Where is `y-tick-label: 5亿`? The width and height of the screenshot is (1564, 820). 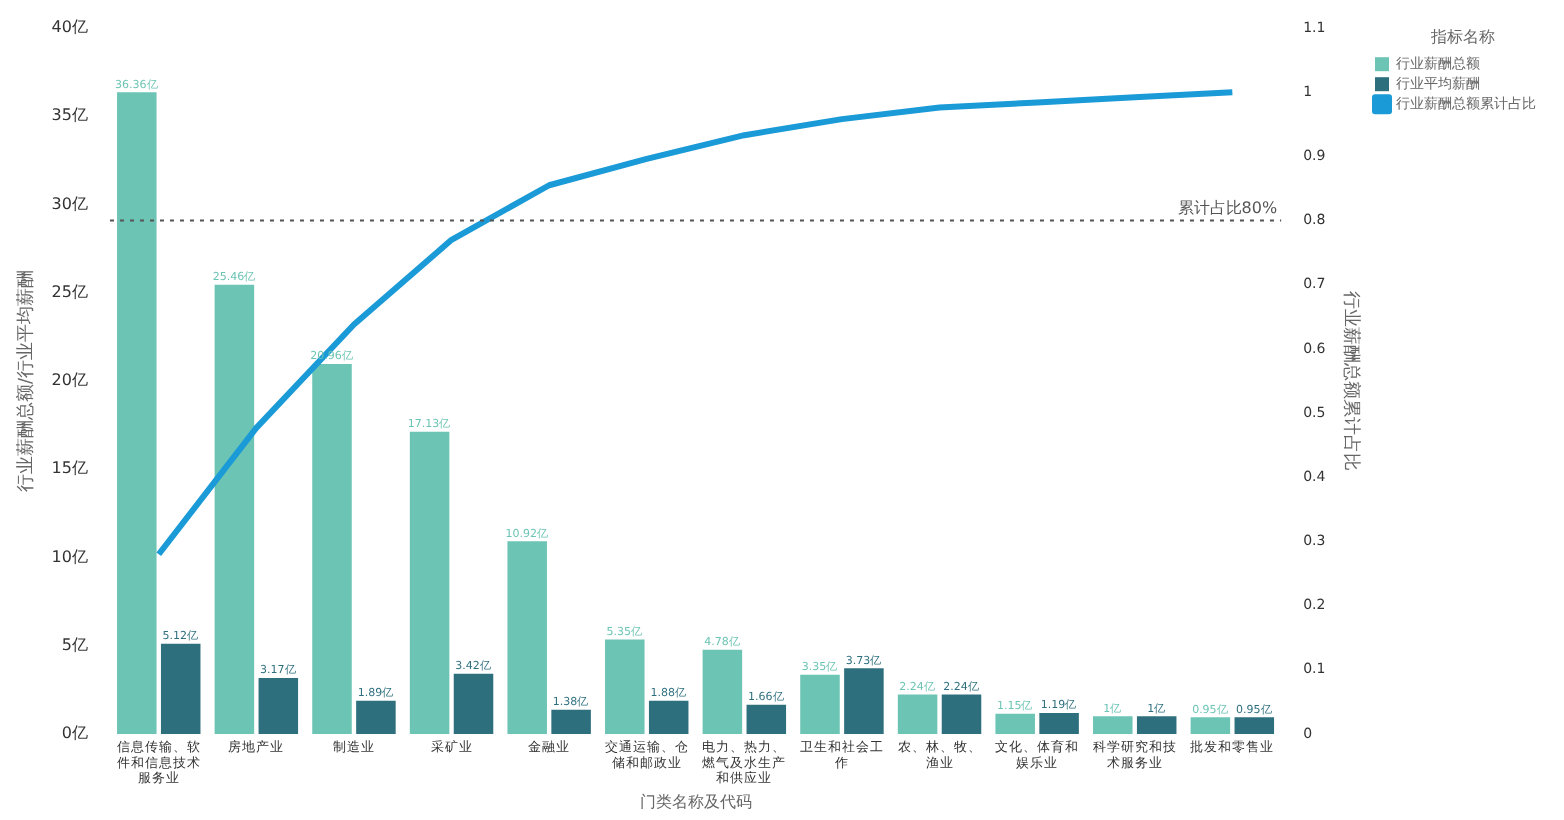 y-tick-label: 5亿 is located at coordinates (74, 644).